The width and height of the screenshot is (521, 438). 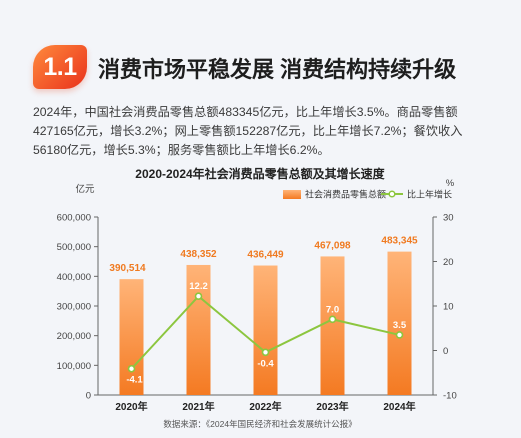 I want to click on bar-value-label: 483,345, so click(x=399, y=241).